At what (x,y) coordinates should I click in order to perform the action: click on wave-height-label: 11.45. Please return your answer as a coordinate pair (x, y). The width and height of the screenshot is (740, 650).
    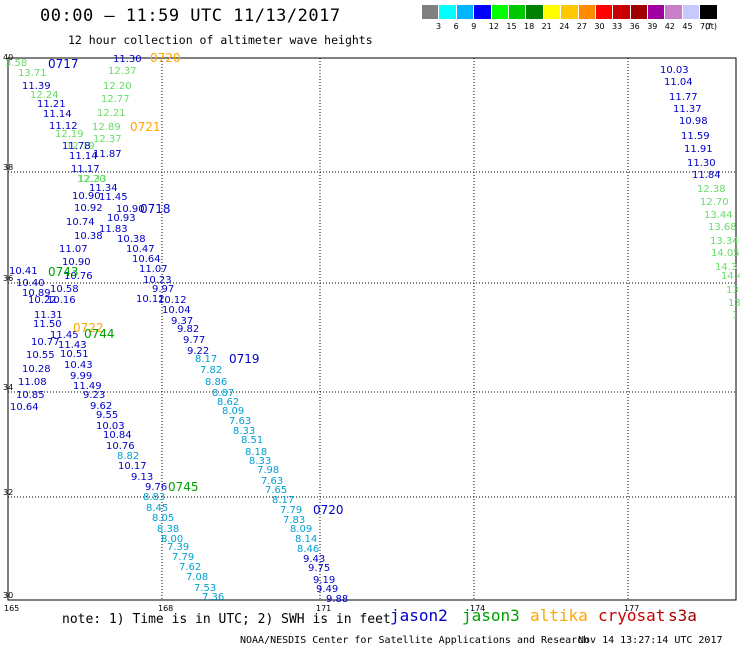
    Looking at the image, I should click on (113, 197).